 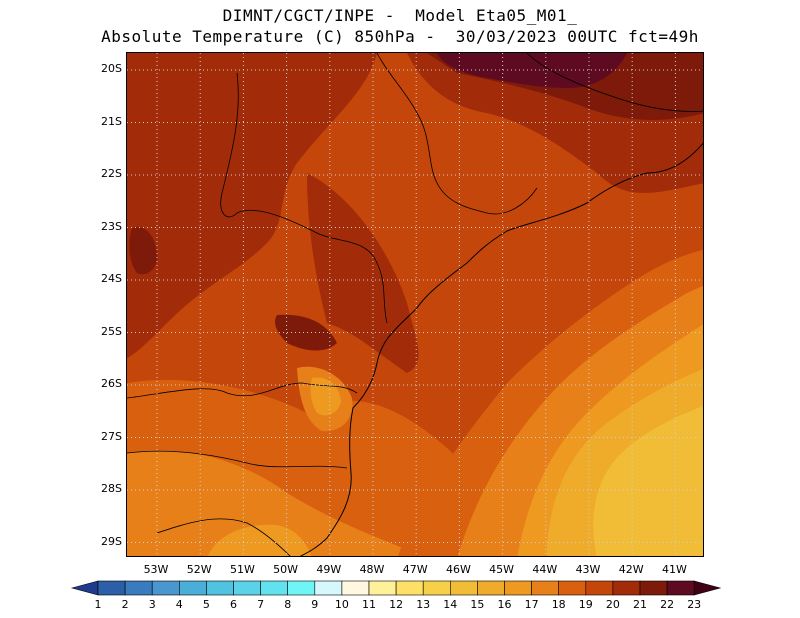 I want to click on lon-tick-label: 45W, so click(x=502, y=569).